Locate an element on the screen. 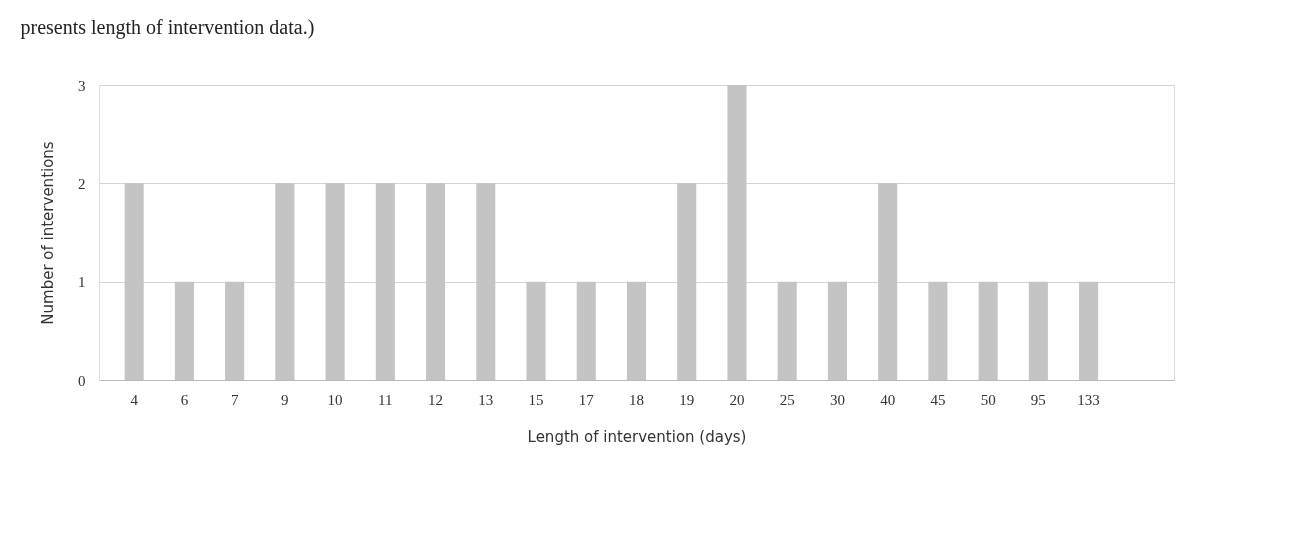 The height and width of the screenshot is (542, 1310). x-tick-label: 45 is located at coordinates (938, 399).